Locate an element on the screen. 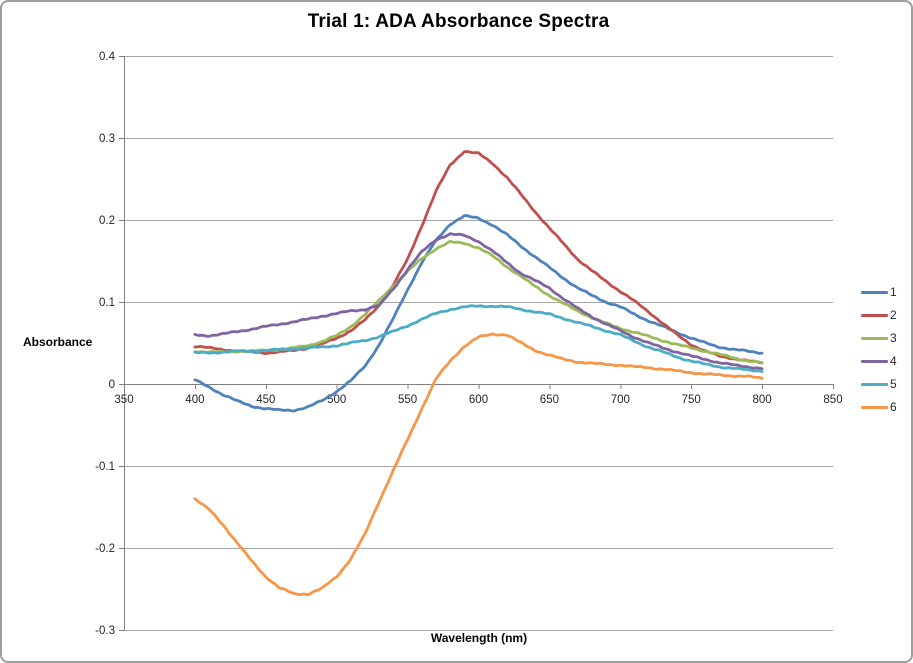  legend-item-3: 3 is located at coordinates (879, 338).